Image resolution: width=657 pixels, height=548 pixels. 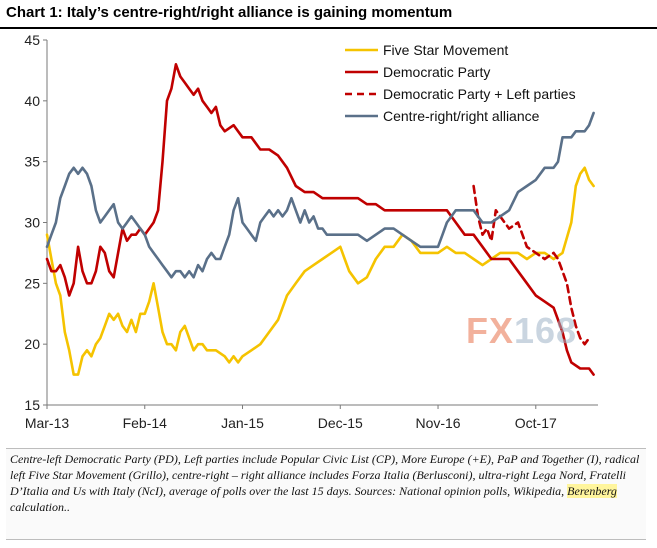 I want to click on legend-label: Democratic Party + Left parties, so click(x=479, y=94).